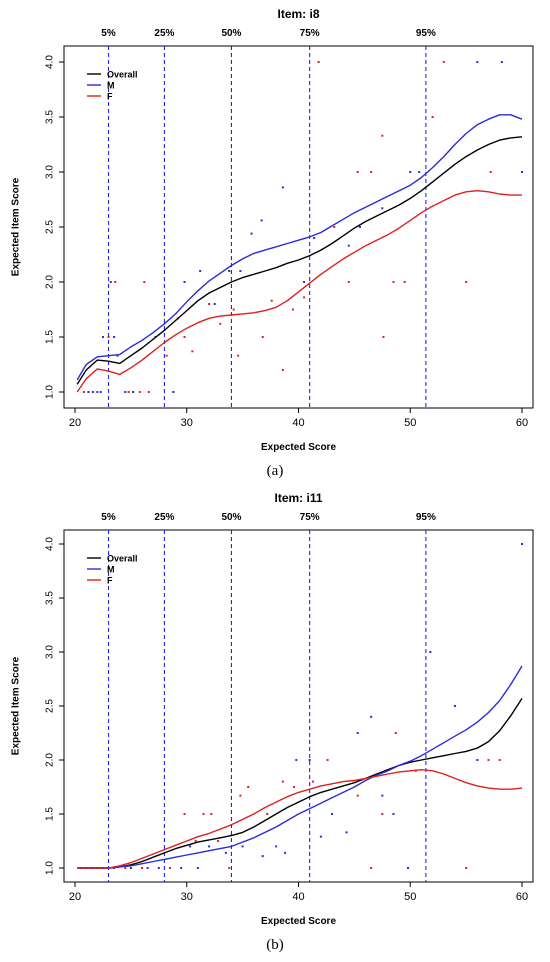  I want to click on series-line-f, so click(300, 819).